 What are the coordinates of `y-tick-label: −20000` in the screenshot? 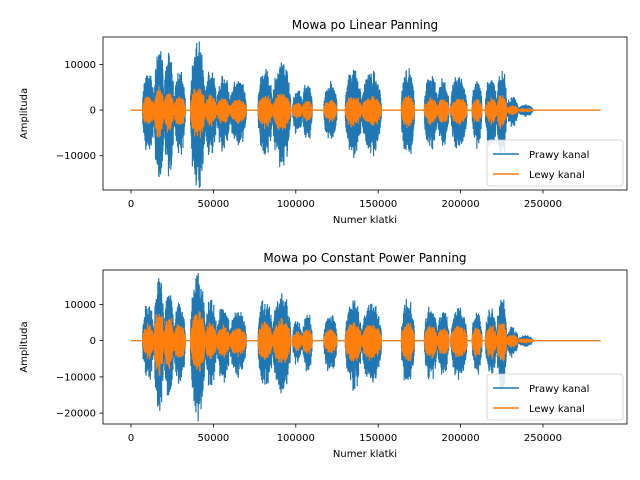 It's located at (76, 414).